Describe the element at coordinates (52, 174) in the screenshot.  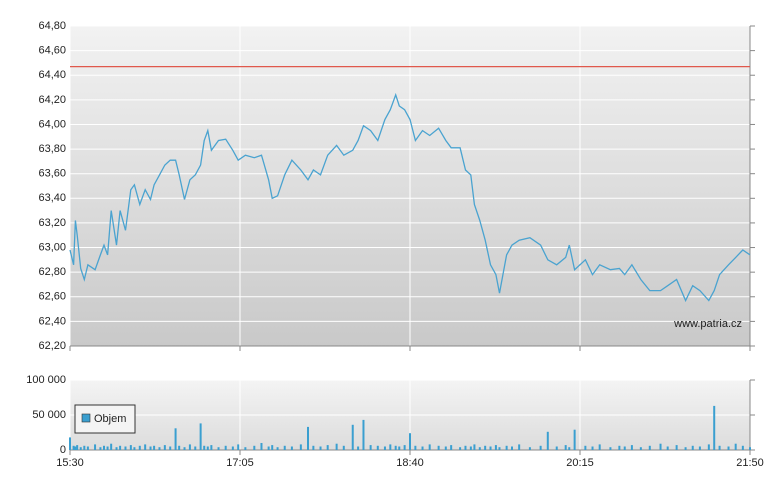
I see `y-tick-label: 63,60` at that location.